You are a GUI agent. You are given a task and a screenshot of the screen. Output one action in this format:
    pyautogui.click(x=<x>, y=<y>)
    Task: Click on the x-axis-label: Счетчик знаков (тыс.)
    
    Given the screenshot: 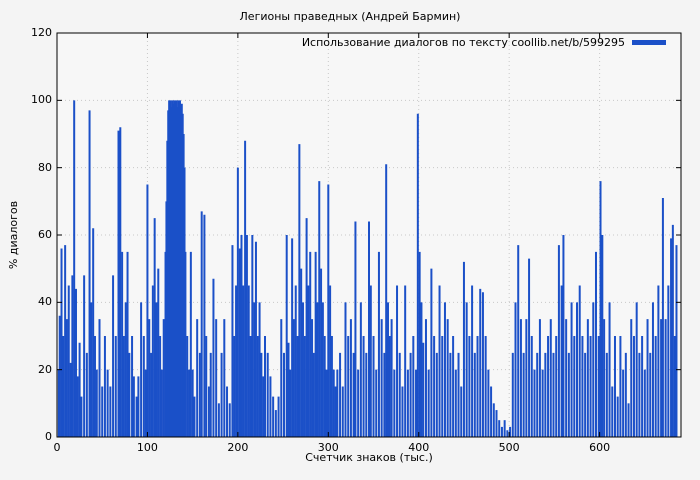 What is the action you would take?
    pyautogui.click(x=369, y=457)
    